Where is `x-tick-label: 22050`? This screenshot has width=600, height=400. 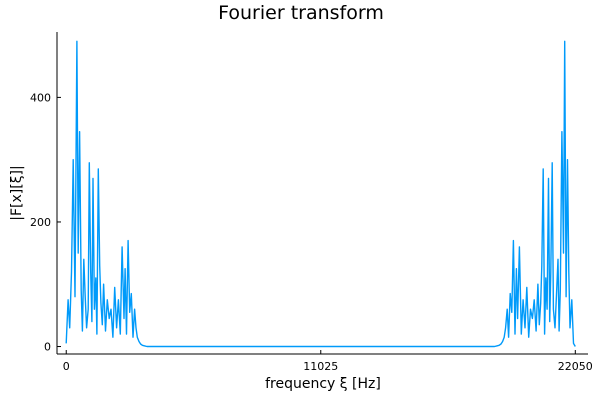 x-tick-label: 22050 is located at coordinates (575, 366).